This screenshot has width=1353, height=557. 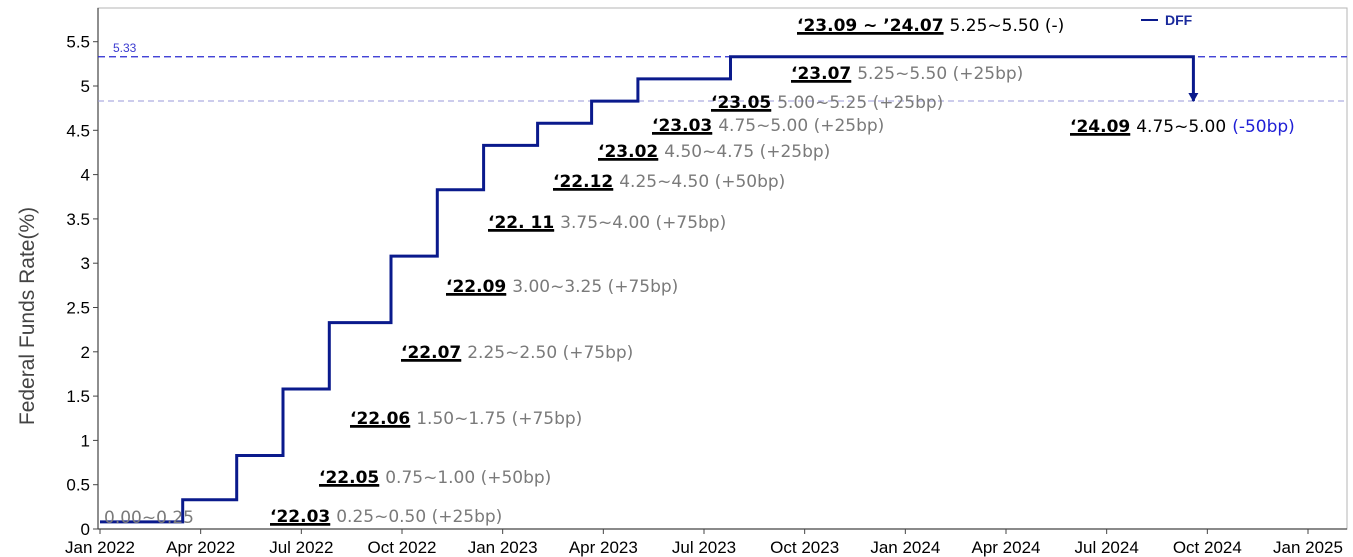 I want to click on annotation: ‘22.09 3.00~3.25 (+75bp), so click(x=562, y=287).